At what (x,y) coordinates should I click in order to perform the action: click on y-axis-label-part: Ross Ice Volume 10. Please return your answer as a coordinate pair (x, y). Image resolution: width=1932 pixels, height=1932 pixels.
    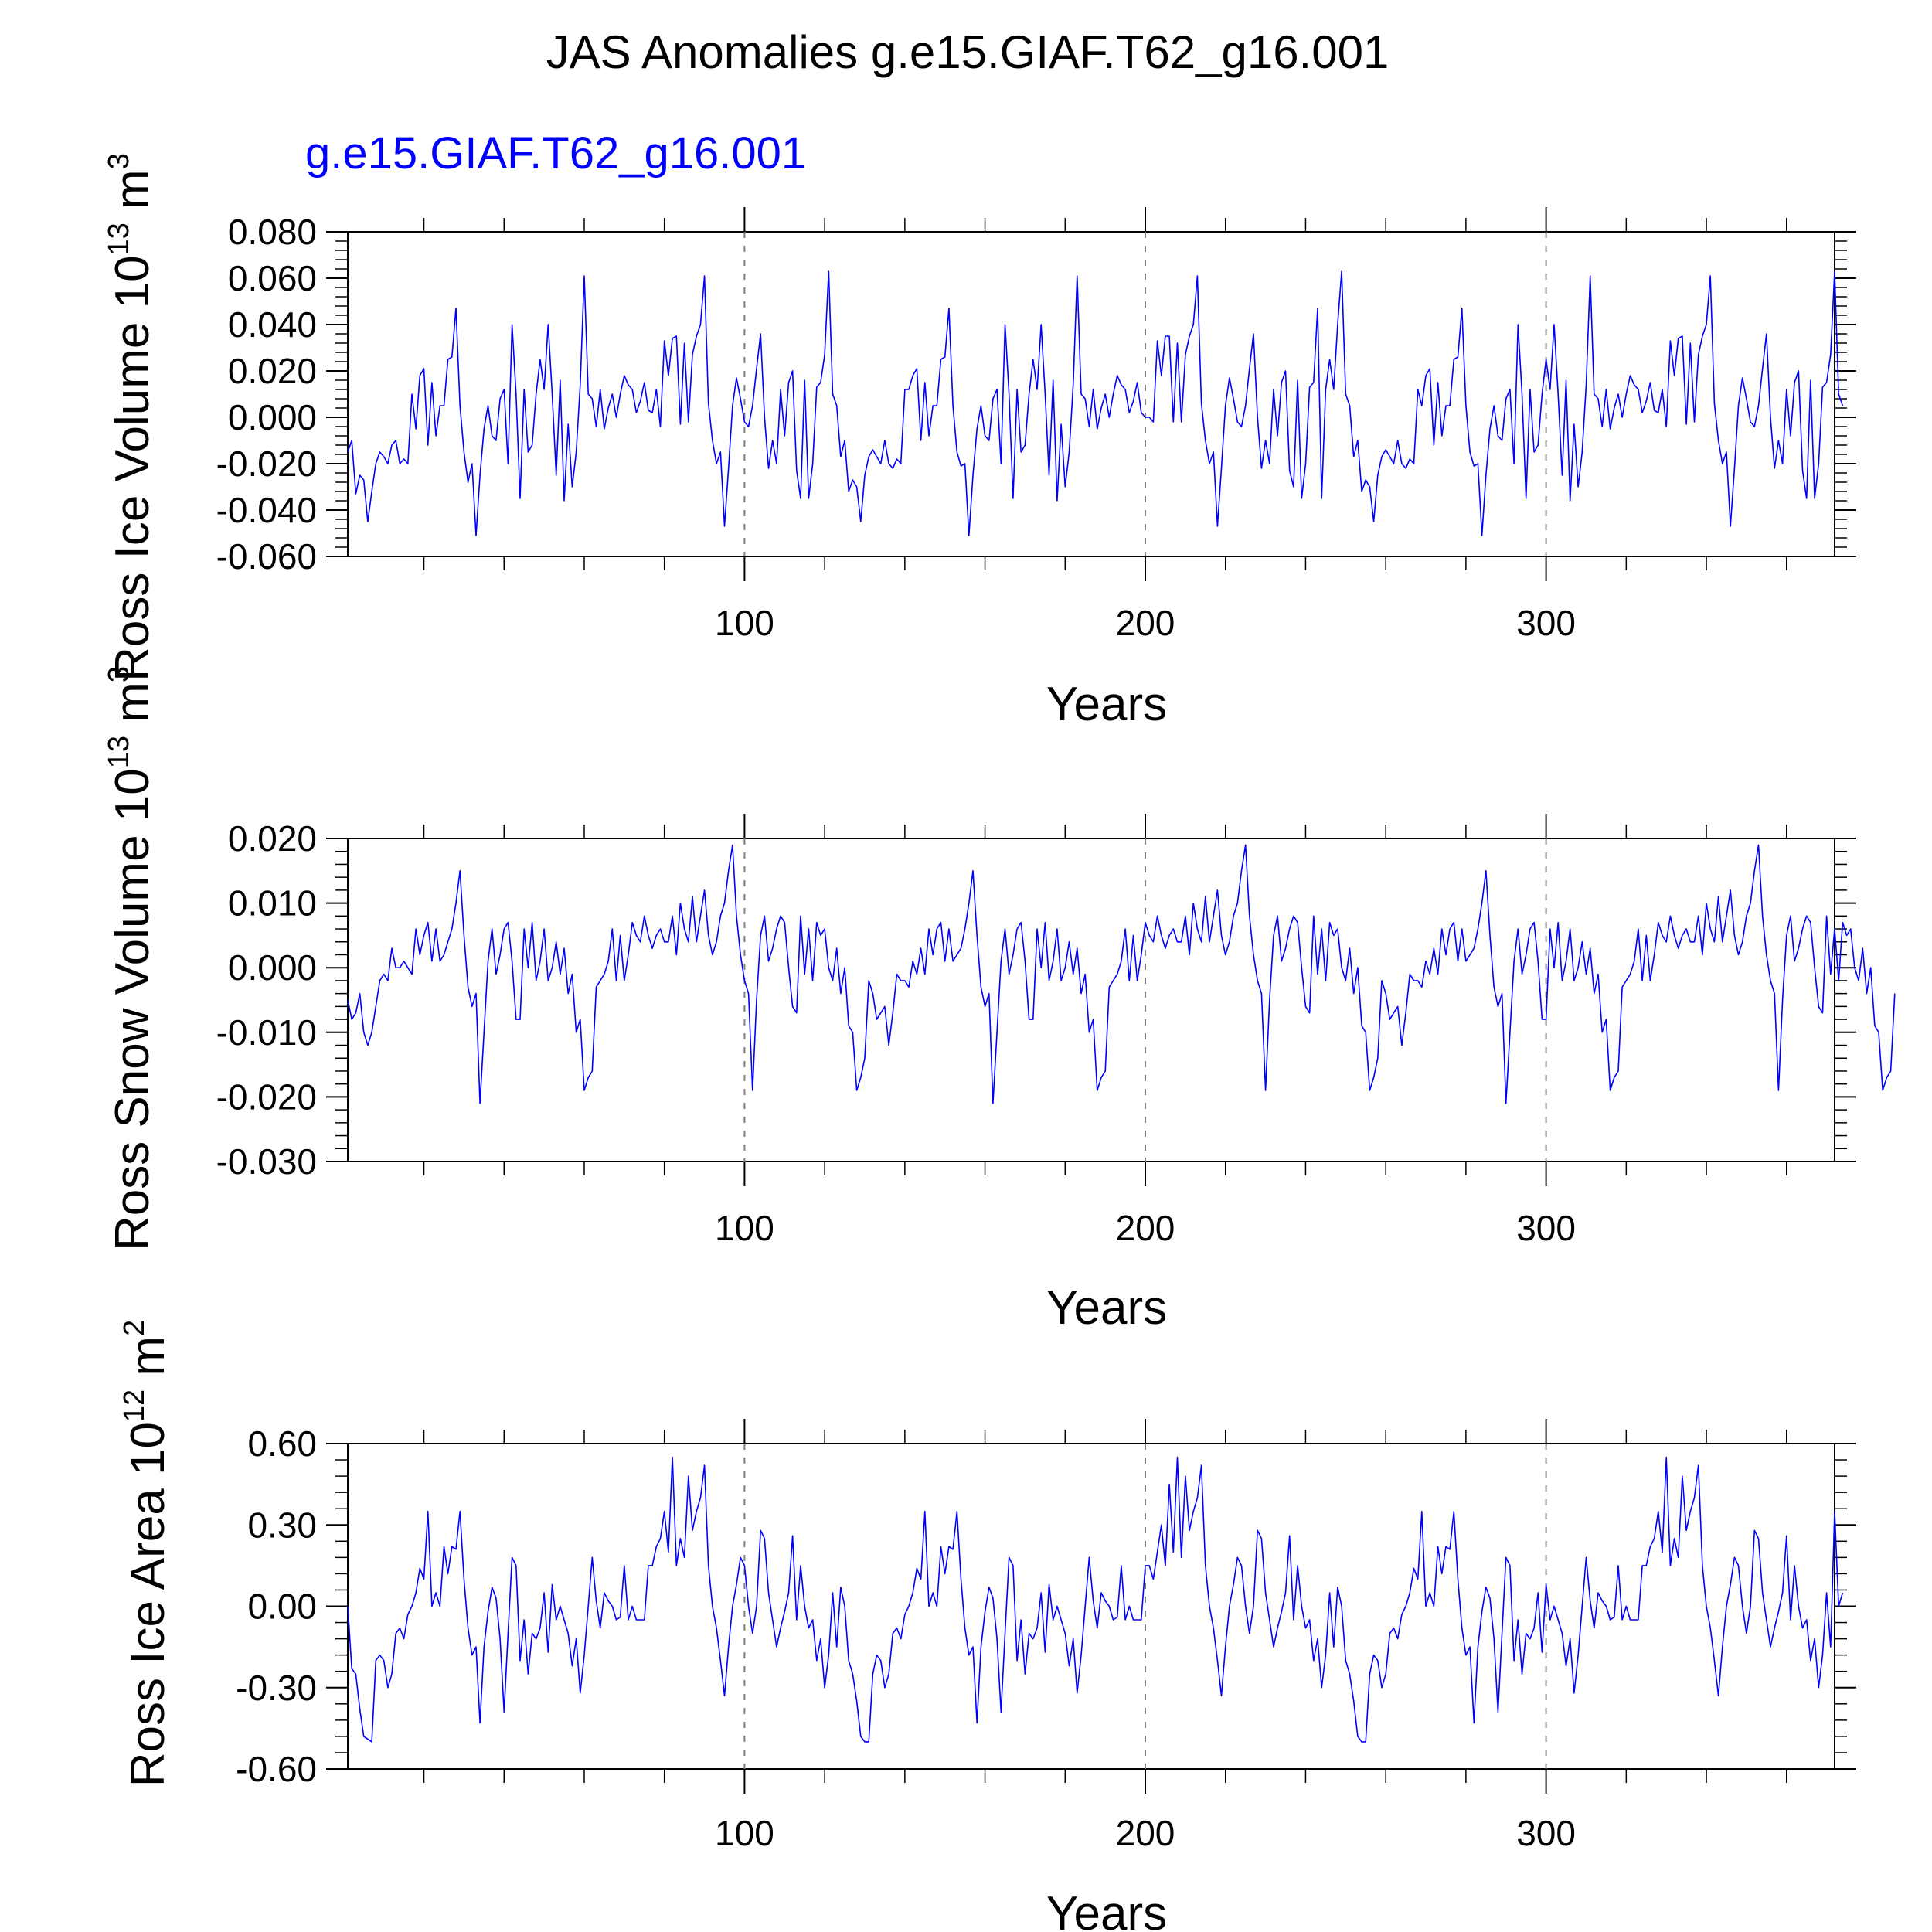
    Looking at the image, I should click on (132, 468).